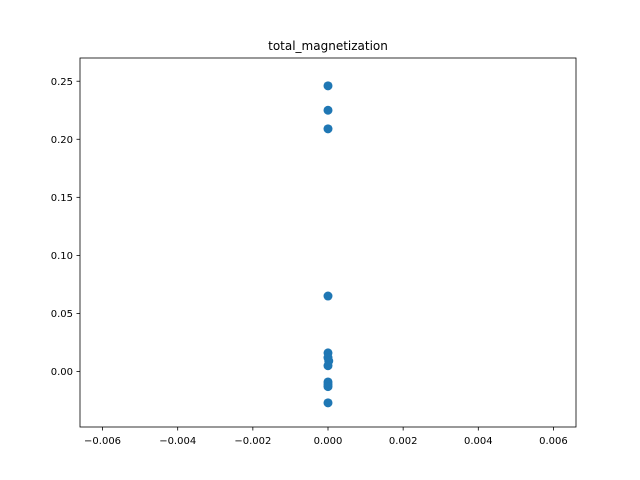 This screenshot has height=480, width=640. Describe the element at coordinates (177, 441) in the screenshot. I see `x-tick-label: −0.004` at that location.